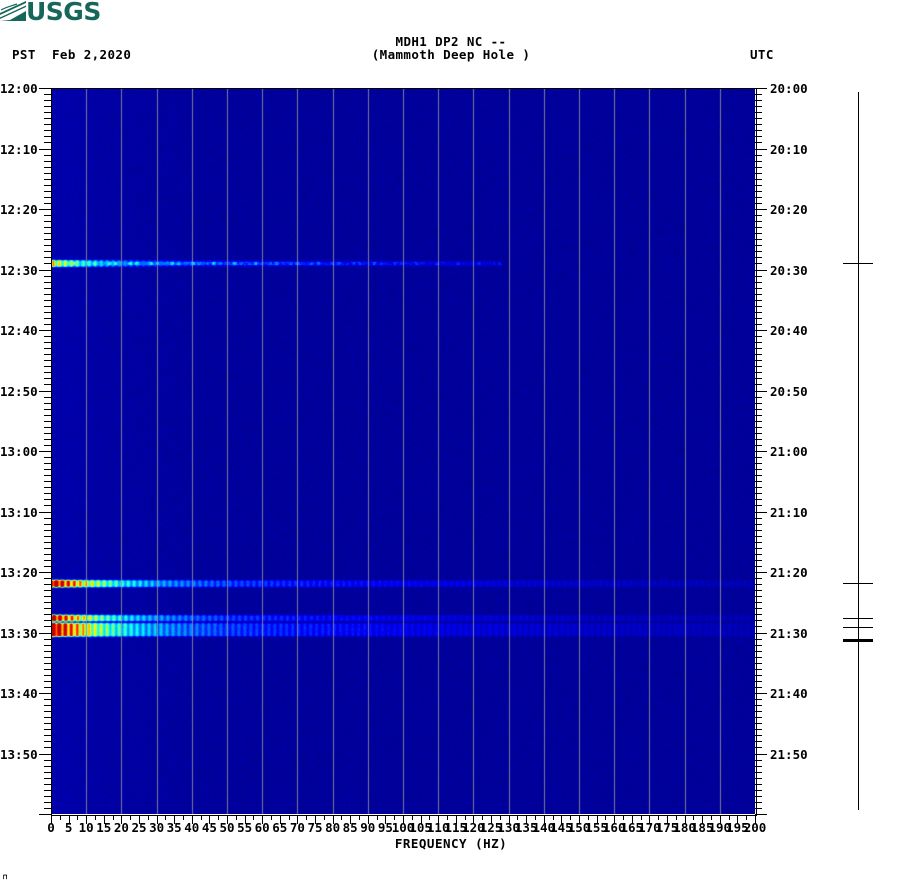 The image size is (902, 893). What do you see at coordinates (789, 209) in the screenshot?
I see `time-label-right: 20:20` at bounding box center [789, 209].